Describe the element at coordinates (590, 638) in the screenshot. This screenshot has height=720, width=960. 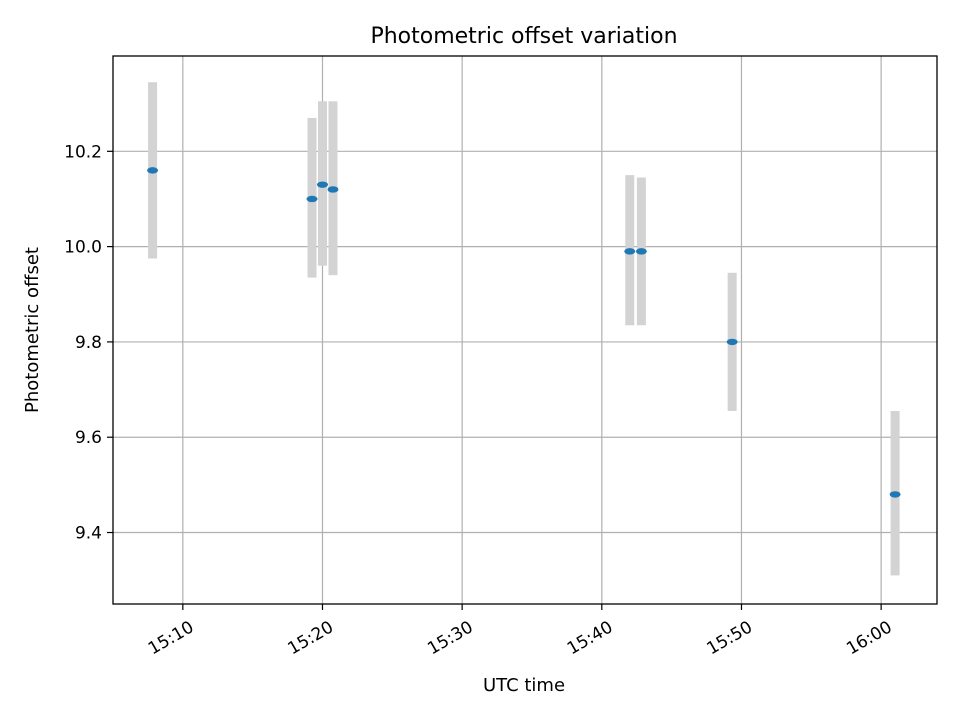
I see `x-tick-label: 15:40` at that location.